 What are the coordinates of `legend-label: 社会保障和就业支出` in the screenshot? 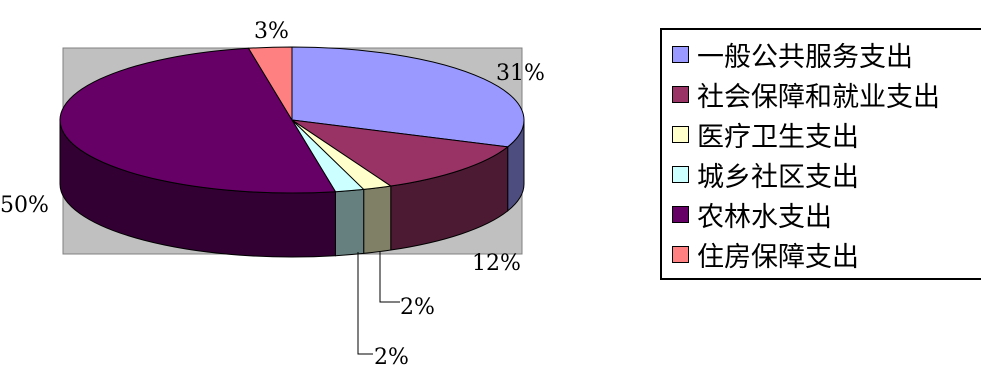 It's located at (818, 97).